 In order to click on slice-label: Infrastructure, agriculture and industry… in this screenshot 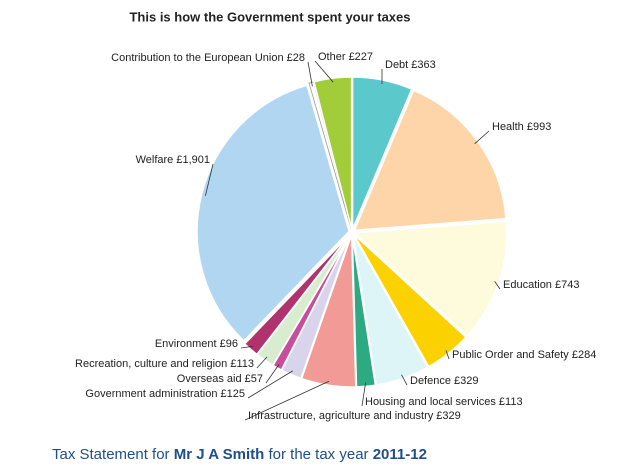, I will do `click(354, 416)`.